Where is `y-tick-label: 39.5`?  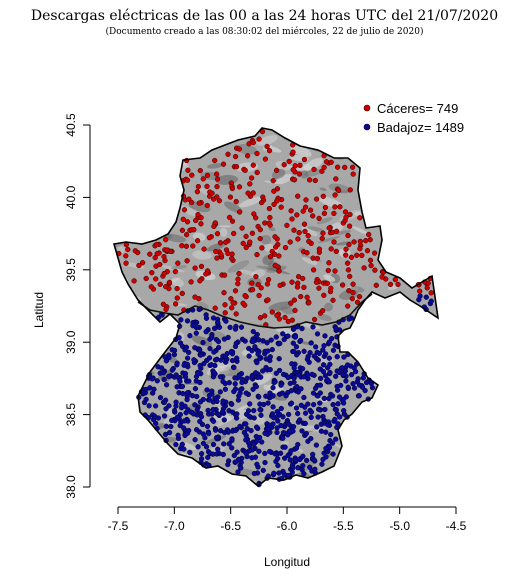
y-tick-label: 39.5 is located at coordinates (71, 270).